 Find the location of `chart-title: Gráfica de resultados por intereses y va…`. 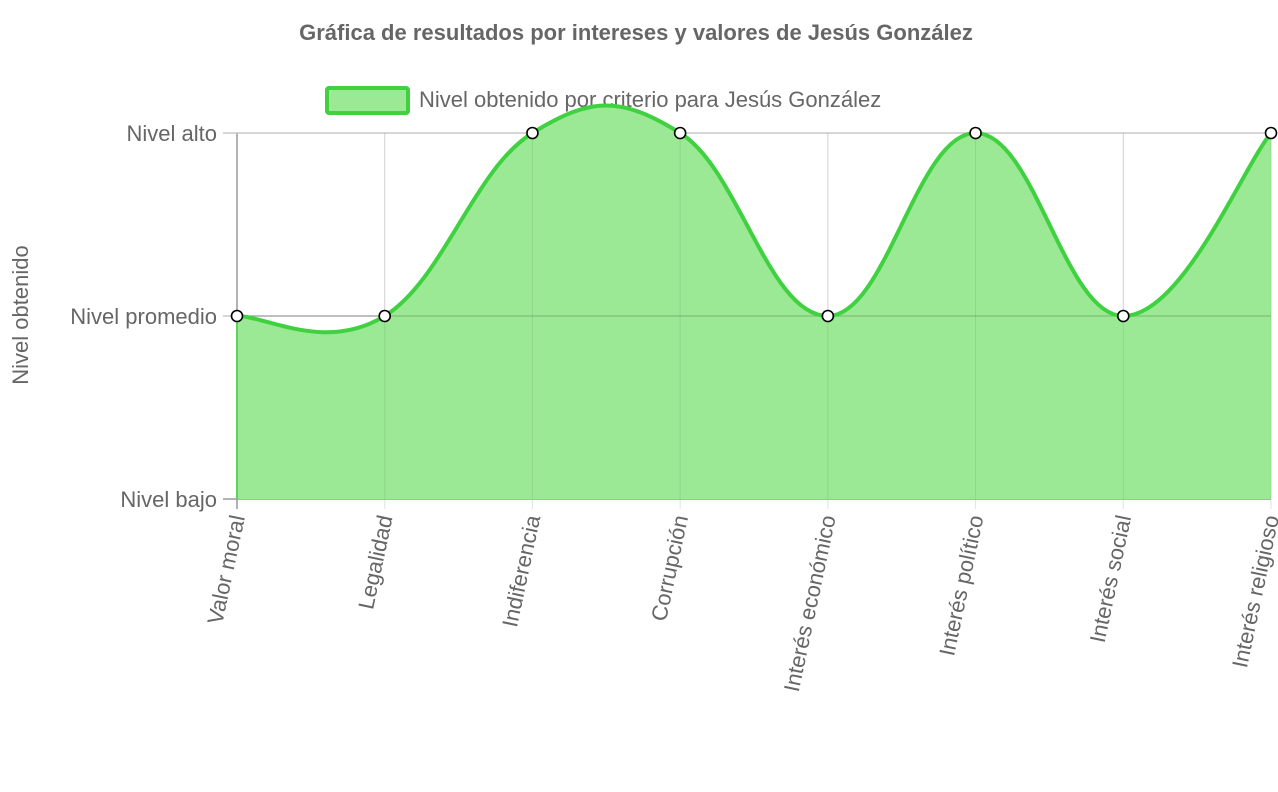

chart-title: Gráfica de resultados por intereses y va… is located at coordinates (636, 32).